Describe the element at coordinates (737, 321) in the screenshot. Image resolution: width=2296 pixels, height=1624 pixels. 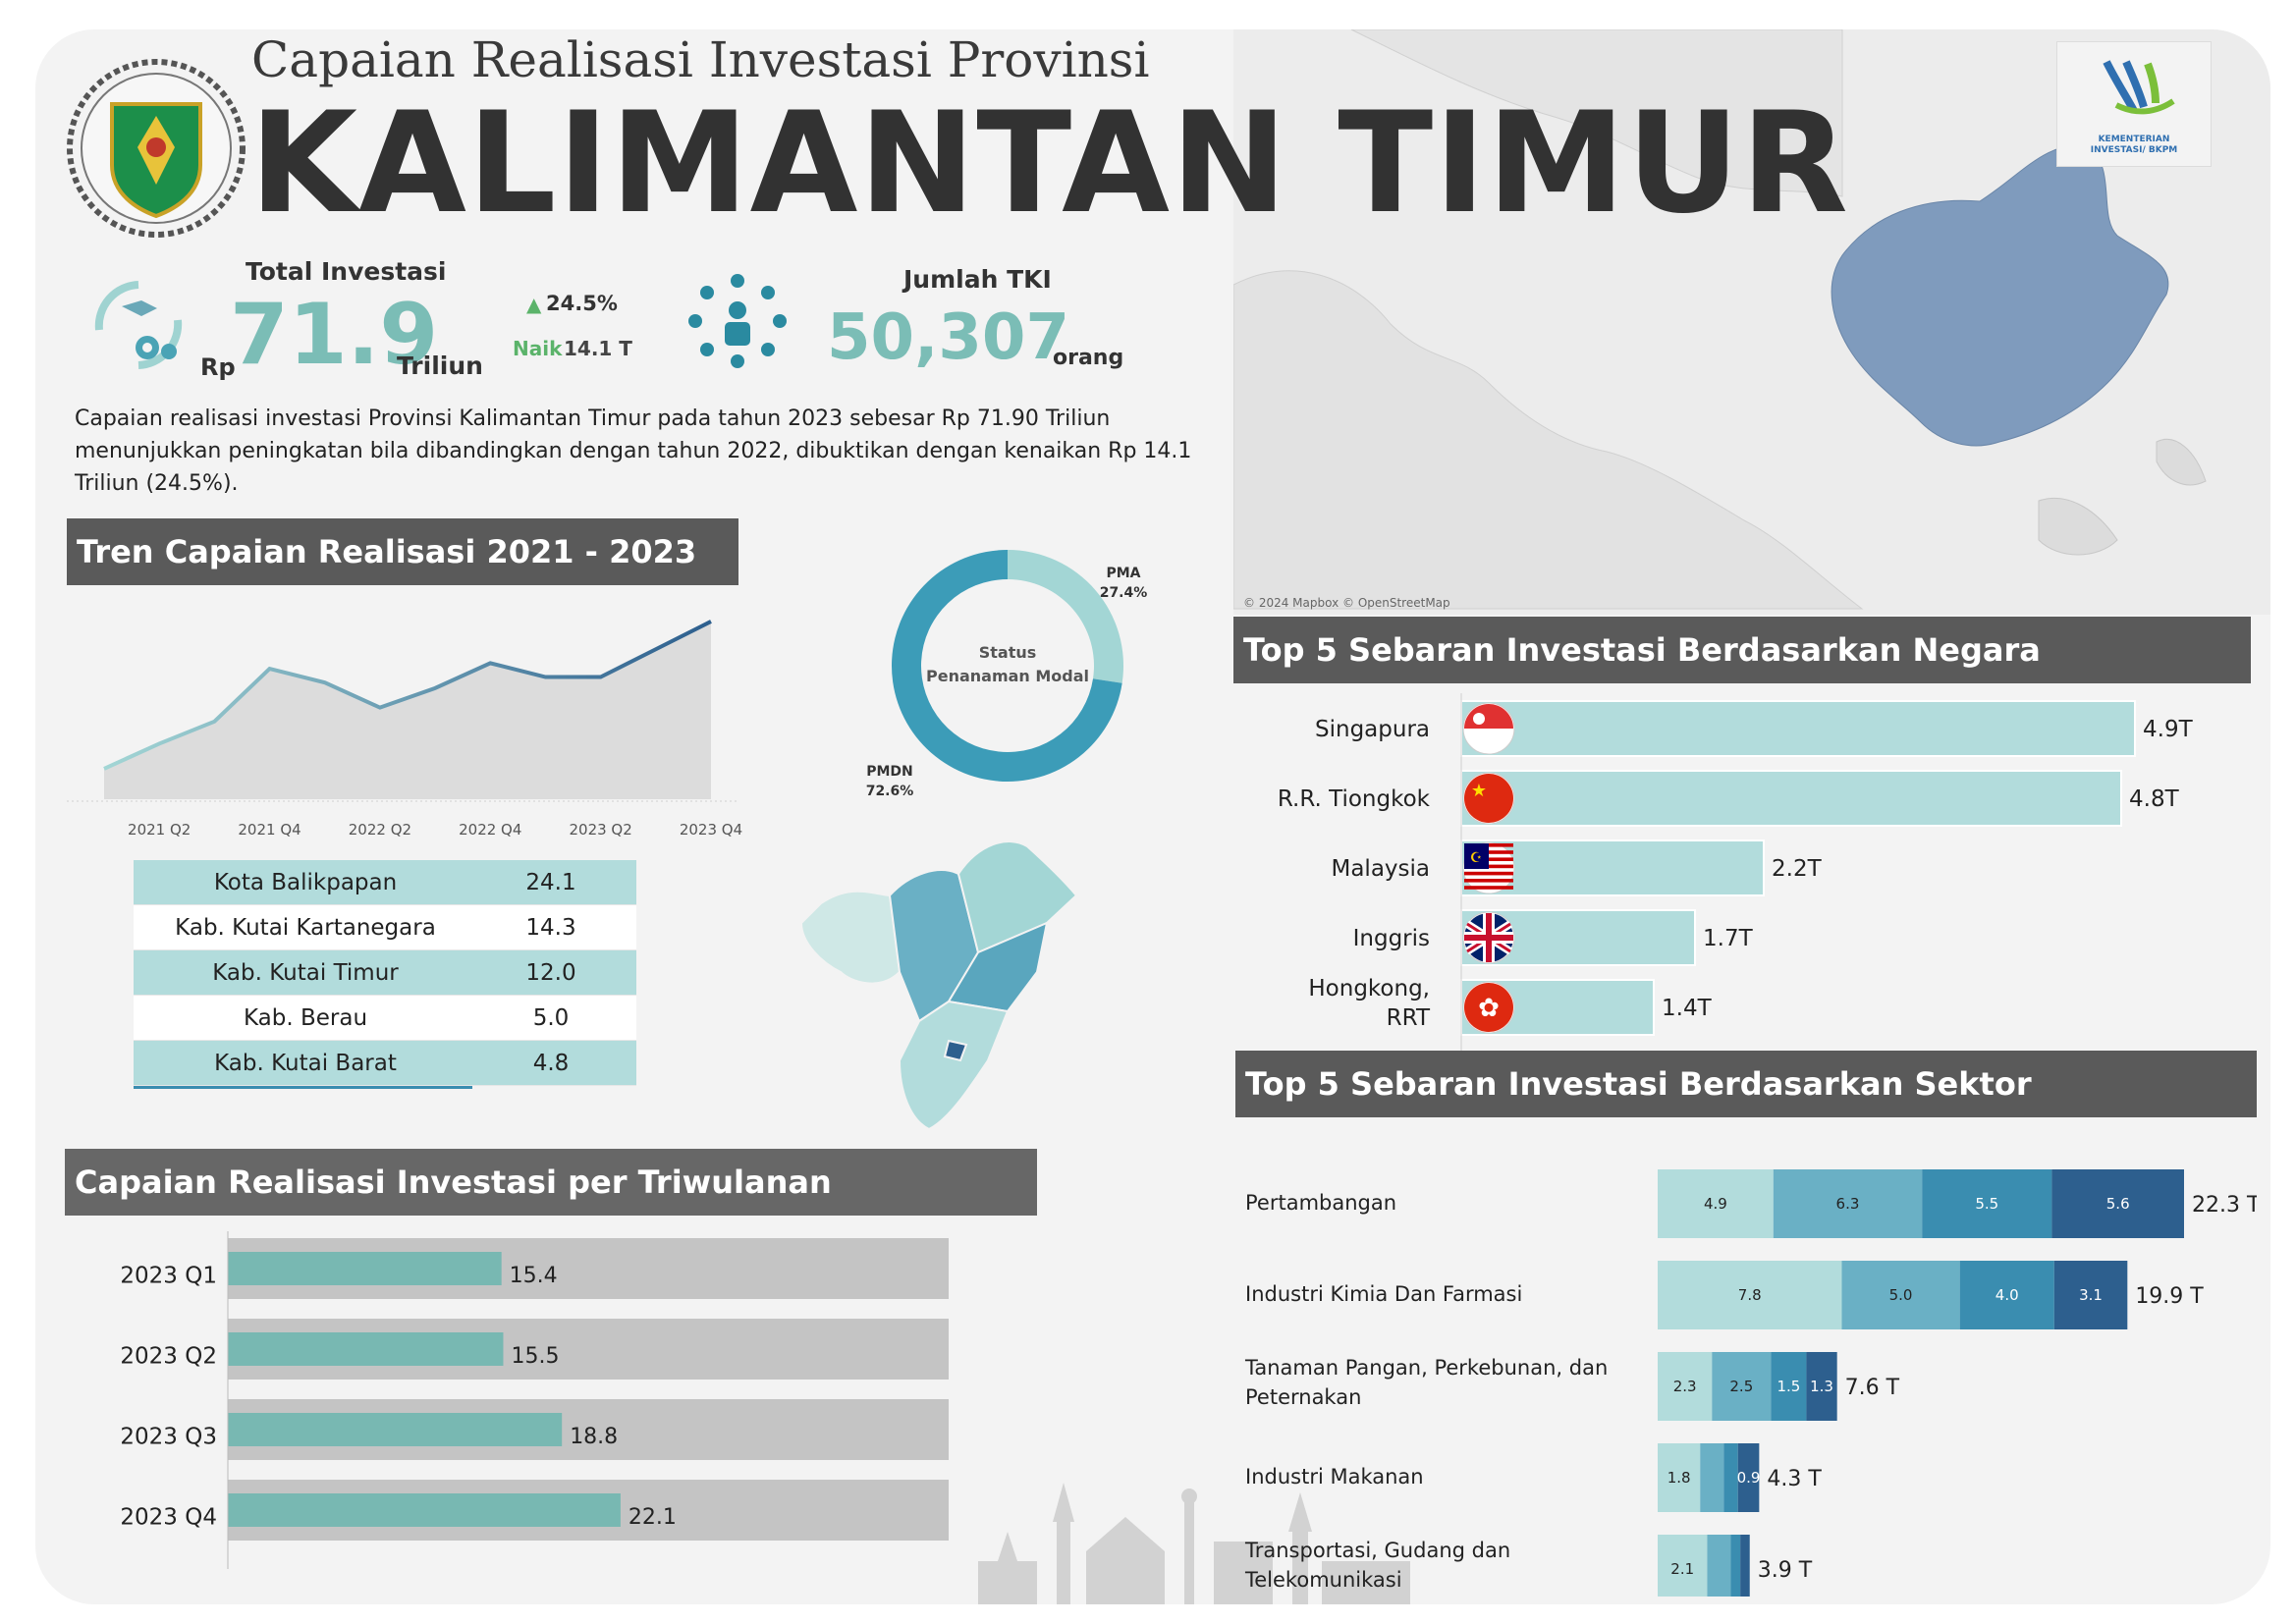
I see `workforce-icon` at that location.